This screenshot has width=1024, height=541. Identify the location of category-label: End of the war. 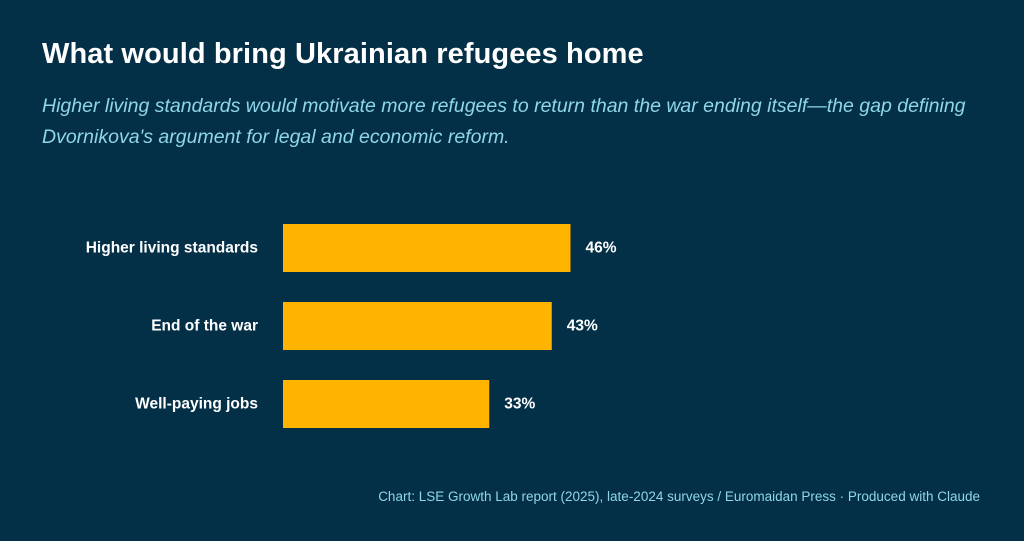
(204, 326).